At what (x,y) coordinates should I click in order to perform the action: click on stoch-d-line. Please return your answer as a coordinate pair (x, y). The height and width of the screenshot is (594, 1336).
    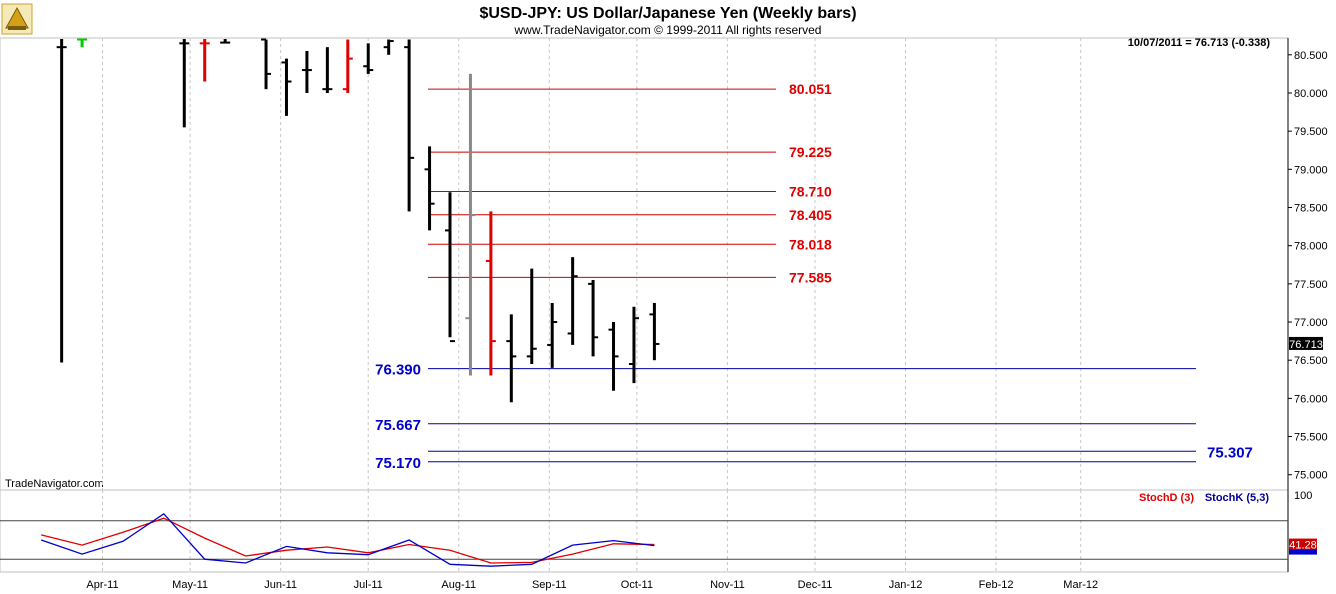
    Looking at the image, I should click on (348, 540).